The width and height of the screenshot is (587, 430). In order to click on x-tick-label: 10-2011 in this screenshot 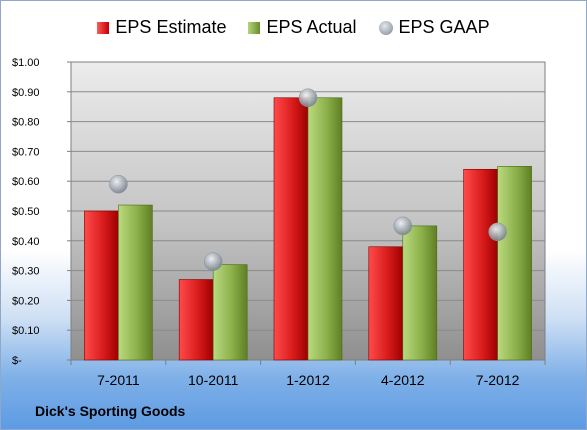, I will do `click(213, 380)`.